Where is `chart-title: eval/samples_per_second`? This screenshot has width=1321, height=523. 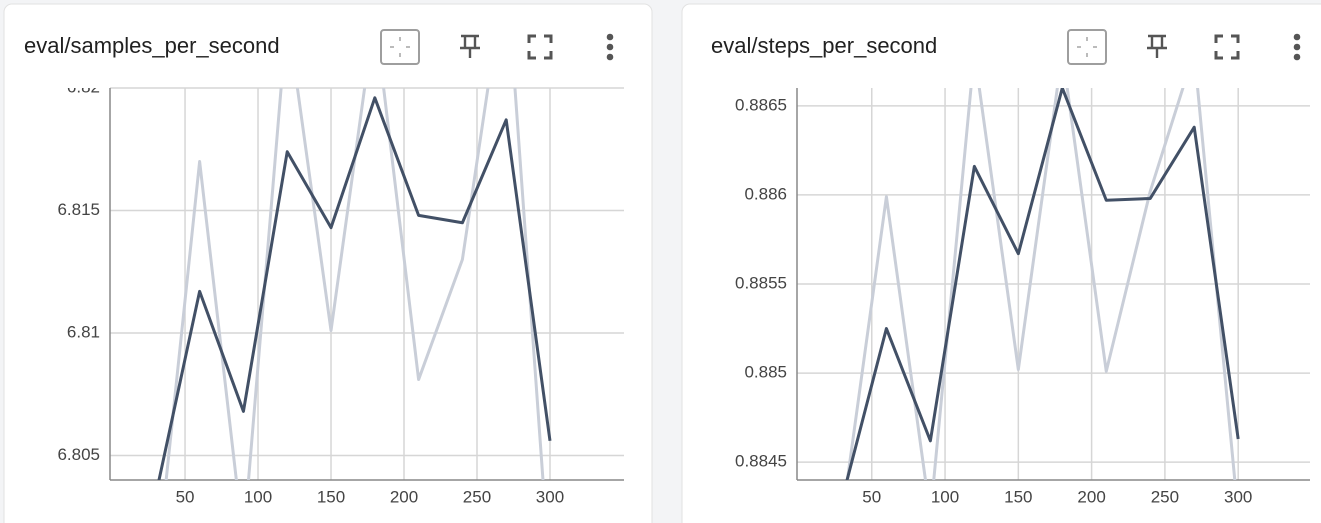 chart-title: eval/samples_per_second is located at coordinates (152, 45).